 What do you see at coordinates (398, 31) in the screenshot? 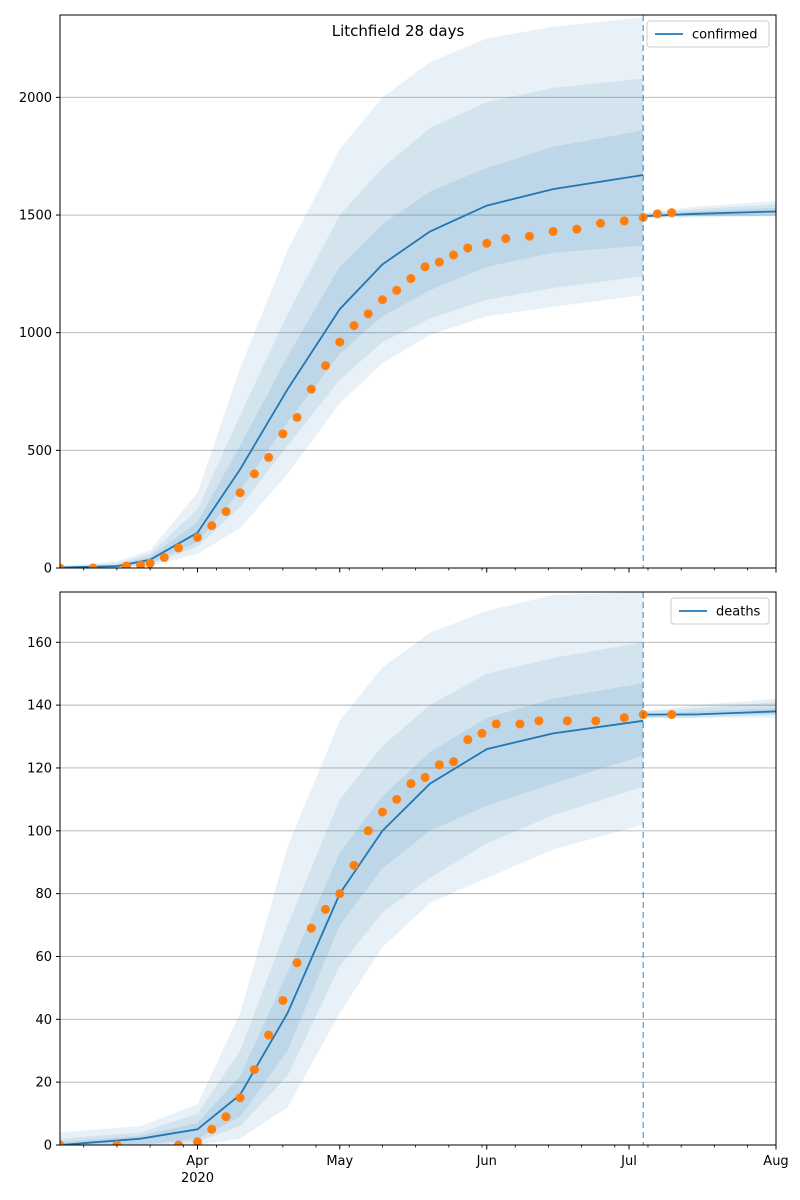
I see `chart-title: Litchfield 28 days` at bounding box center [398, 31].